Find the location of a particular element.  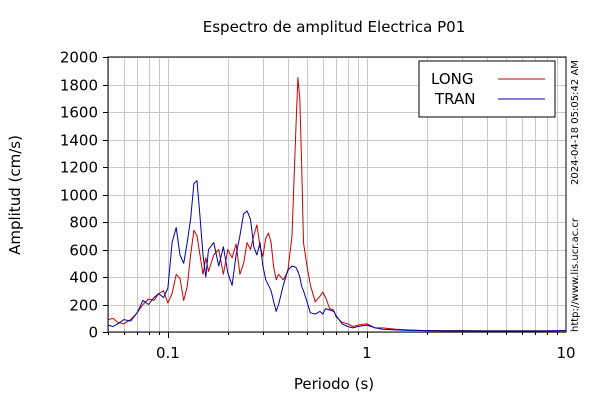

legend: LONG TRAN is located at coordinates (487, 89).